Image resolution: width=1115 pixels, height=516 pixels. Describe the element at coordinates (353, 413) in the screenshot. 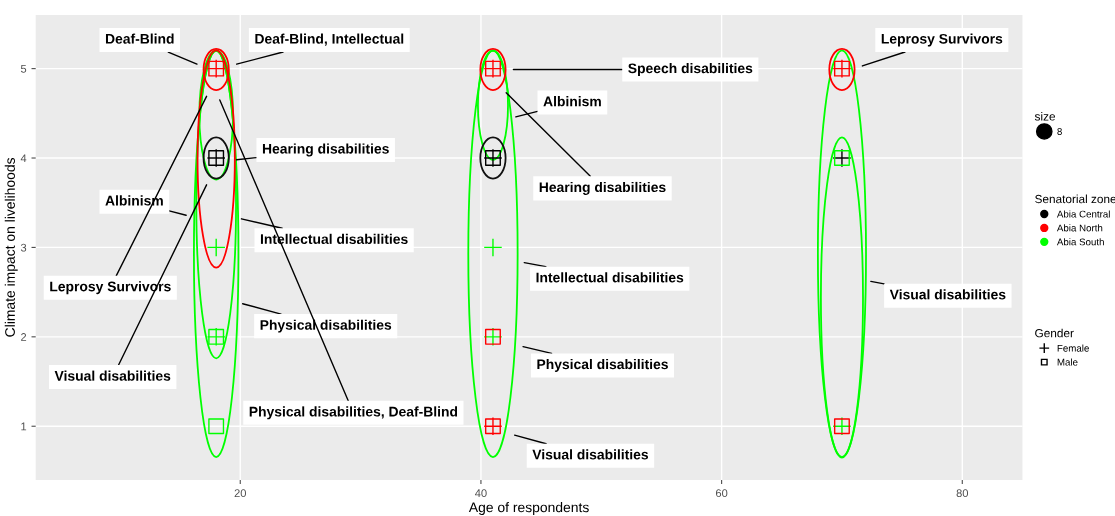

I see `annotation: Physical disabilities, Deaf-Blind` at that location.